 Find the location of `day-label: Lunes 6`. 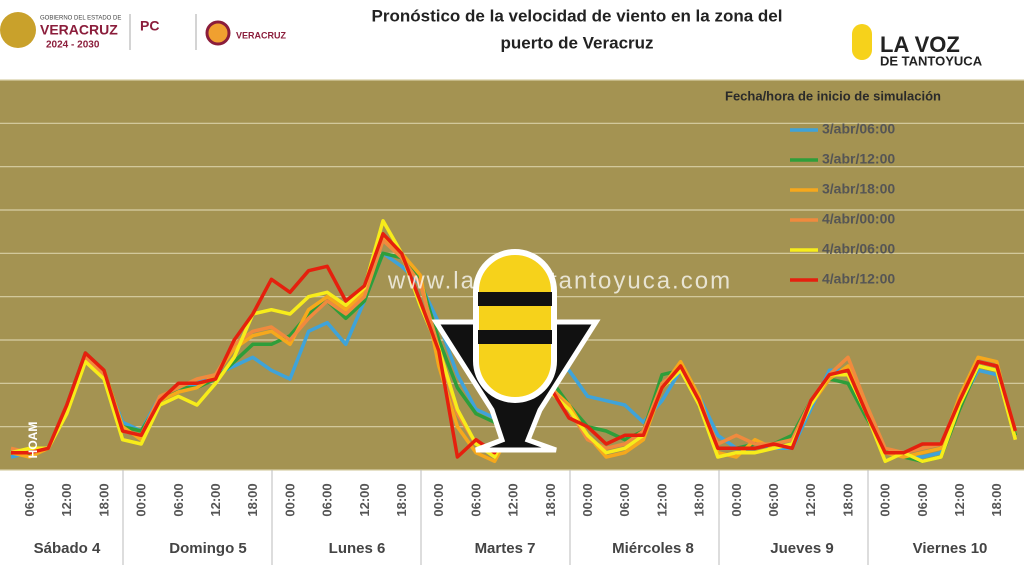

day-label: Lunes 6 is located at coordinates (357, 548).